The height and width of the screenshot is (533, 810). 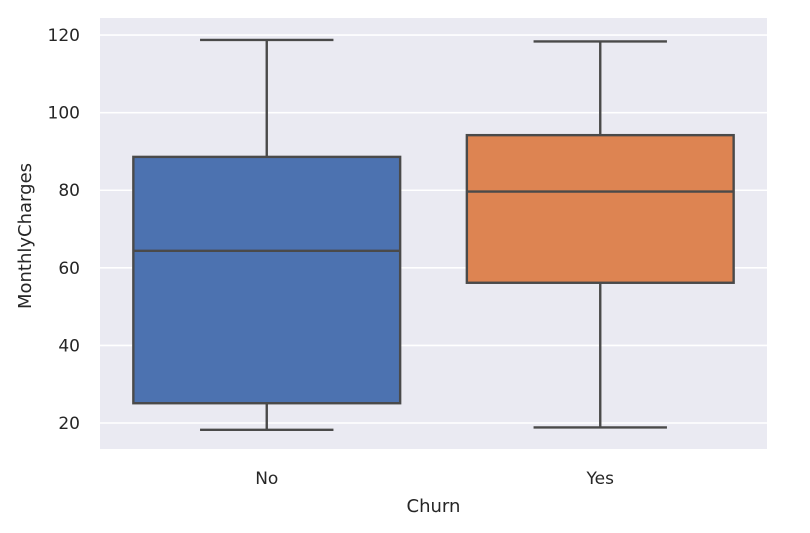 What do you see at coordinates (64, 230) in the screenshot?
I see `y-tick-labels: 20 40 60 80 100 120` at bounding box center [64, 230].